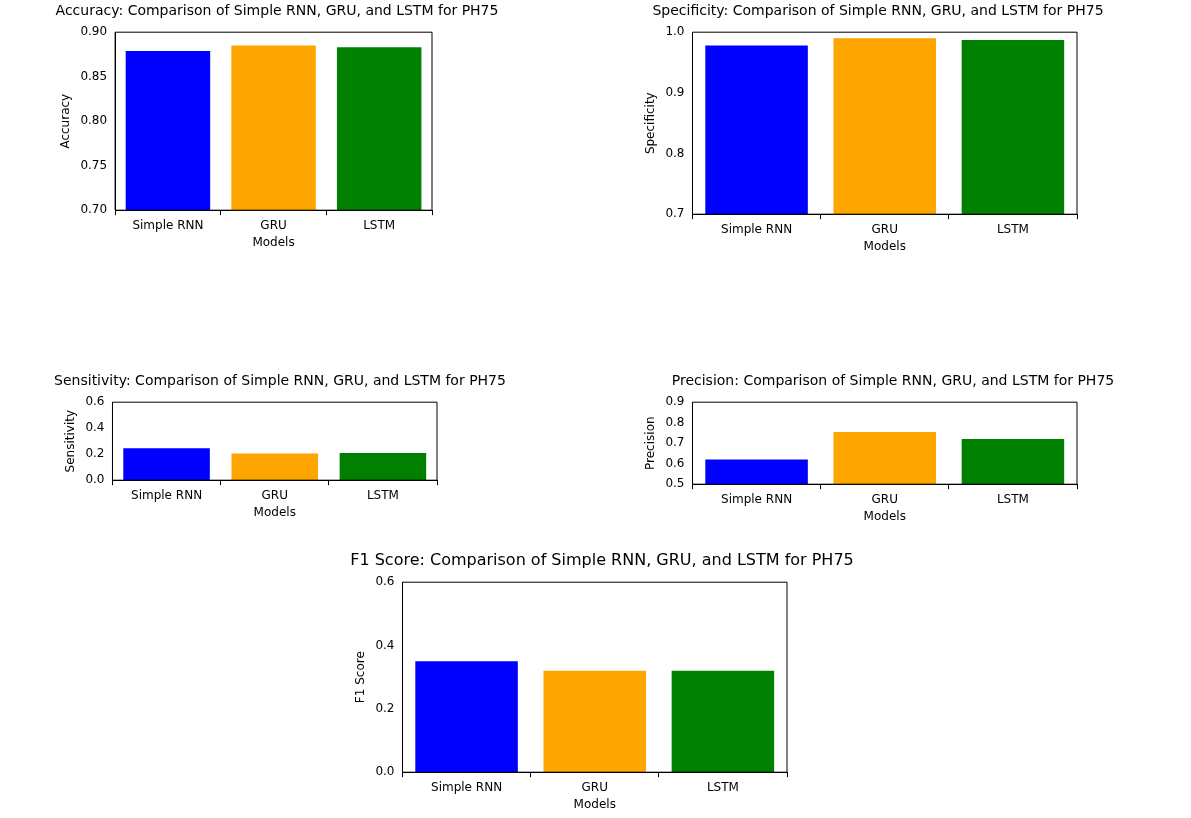  What do you see at coordinates (650, 443) in the screenshot?
I see `y-axis-title: Precision` at bounding box center [650, 443].